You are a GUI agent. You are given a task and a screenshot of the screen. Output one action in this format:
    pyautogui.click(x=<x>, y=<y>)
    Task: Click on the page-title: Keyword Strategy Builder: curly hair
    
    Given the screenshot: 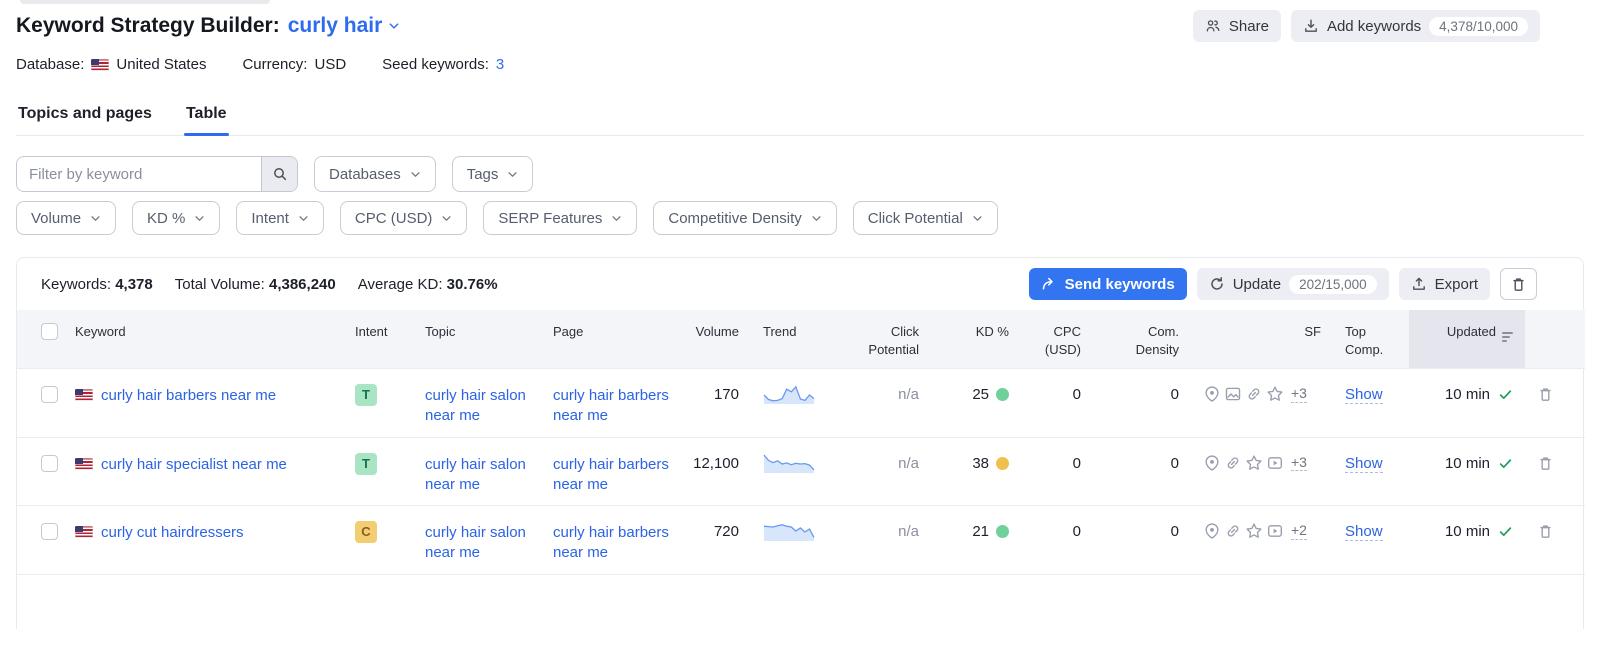 What is the action you would take?
    pyautogui.click(x=208, y=24)
    